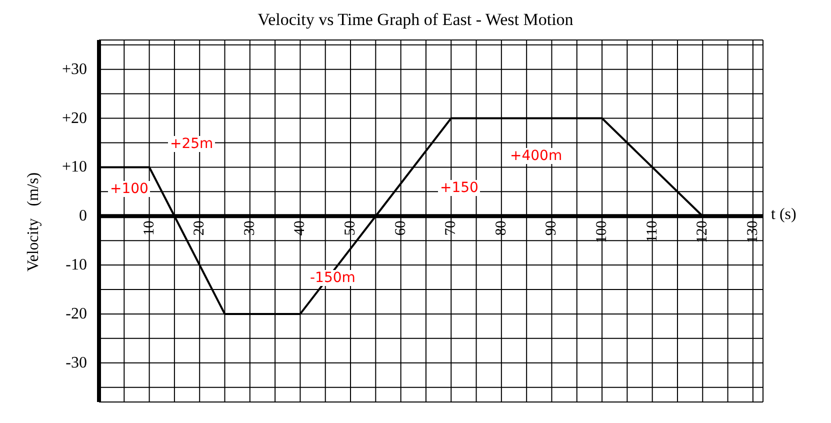 The width and height of the screenshot is (831, 423). What do you see at coordinates (34, 222) in the screenshot?
I see `y-axis-title: Velocity (m/s)` at bounding box center [34, 222].